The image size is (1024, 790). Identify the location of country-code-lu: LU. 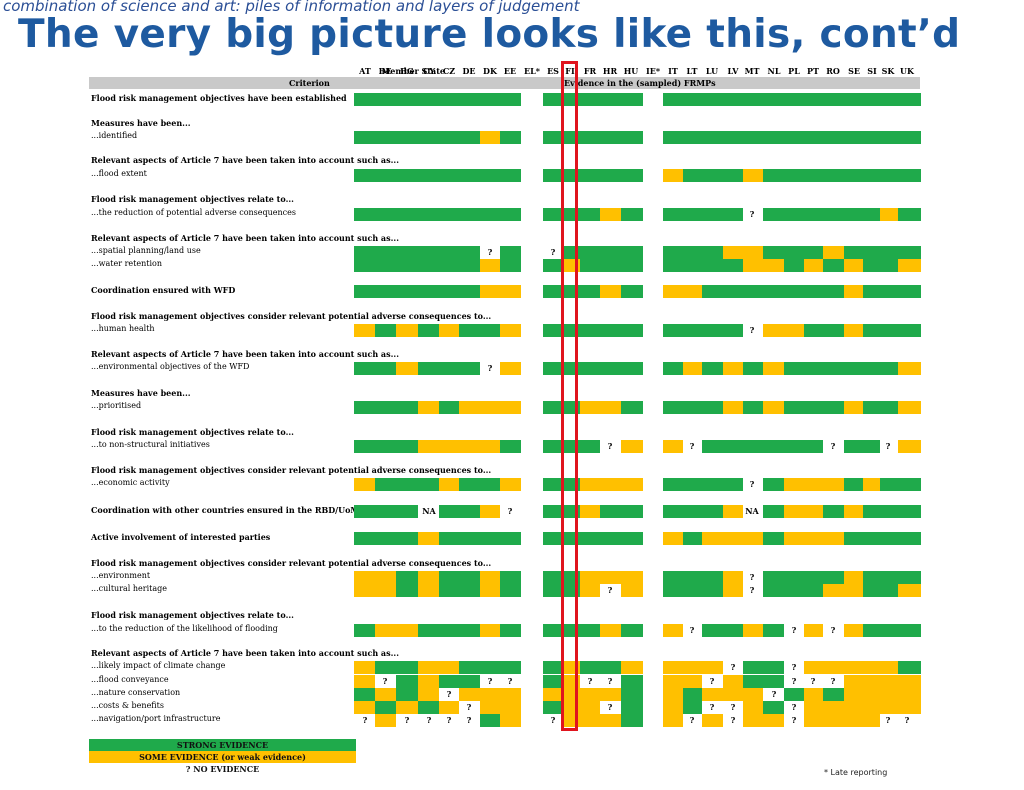
(712, 71).